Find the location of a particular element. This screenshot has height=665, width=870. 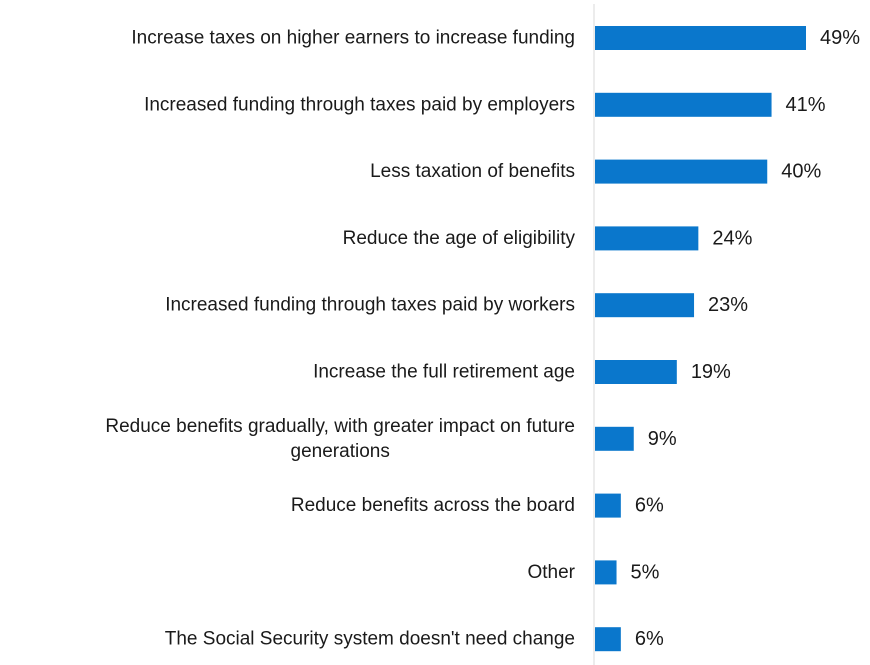

value-label-4: 24% is located at coordinates (732, 238).